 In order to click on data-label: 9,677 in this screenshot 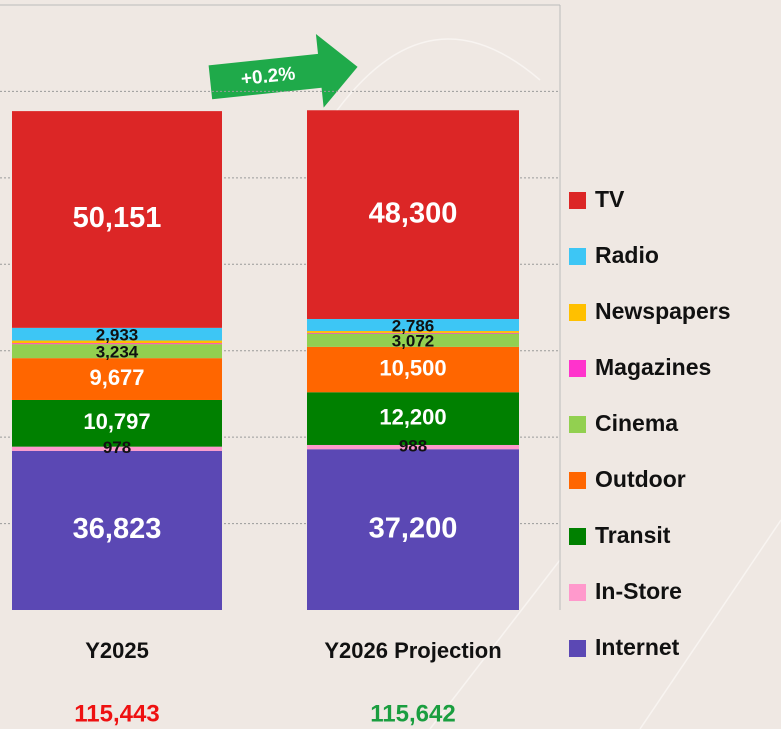, I will do `click(116, 377)`.